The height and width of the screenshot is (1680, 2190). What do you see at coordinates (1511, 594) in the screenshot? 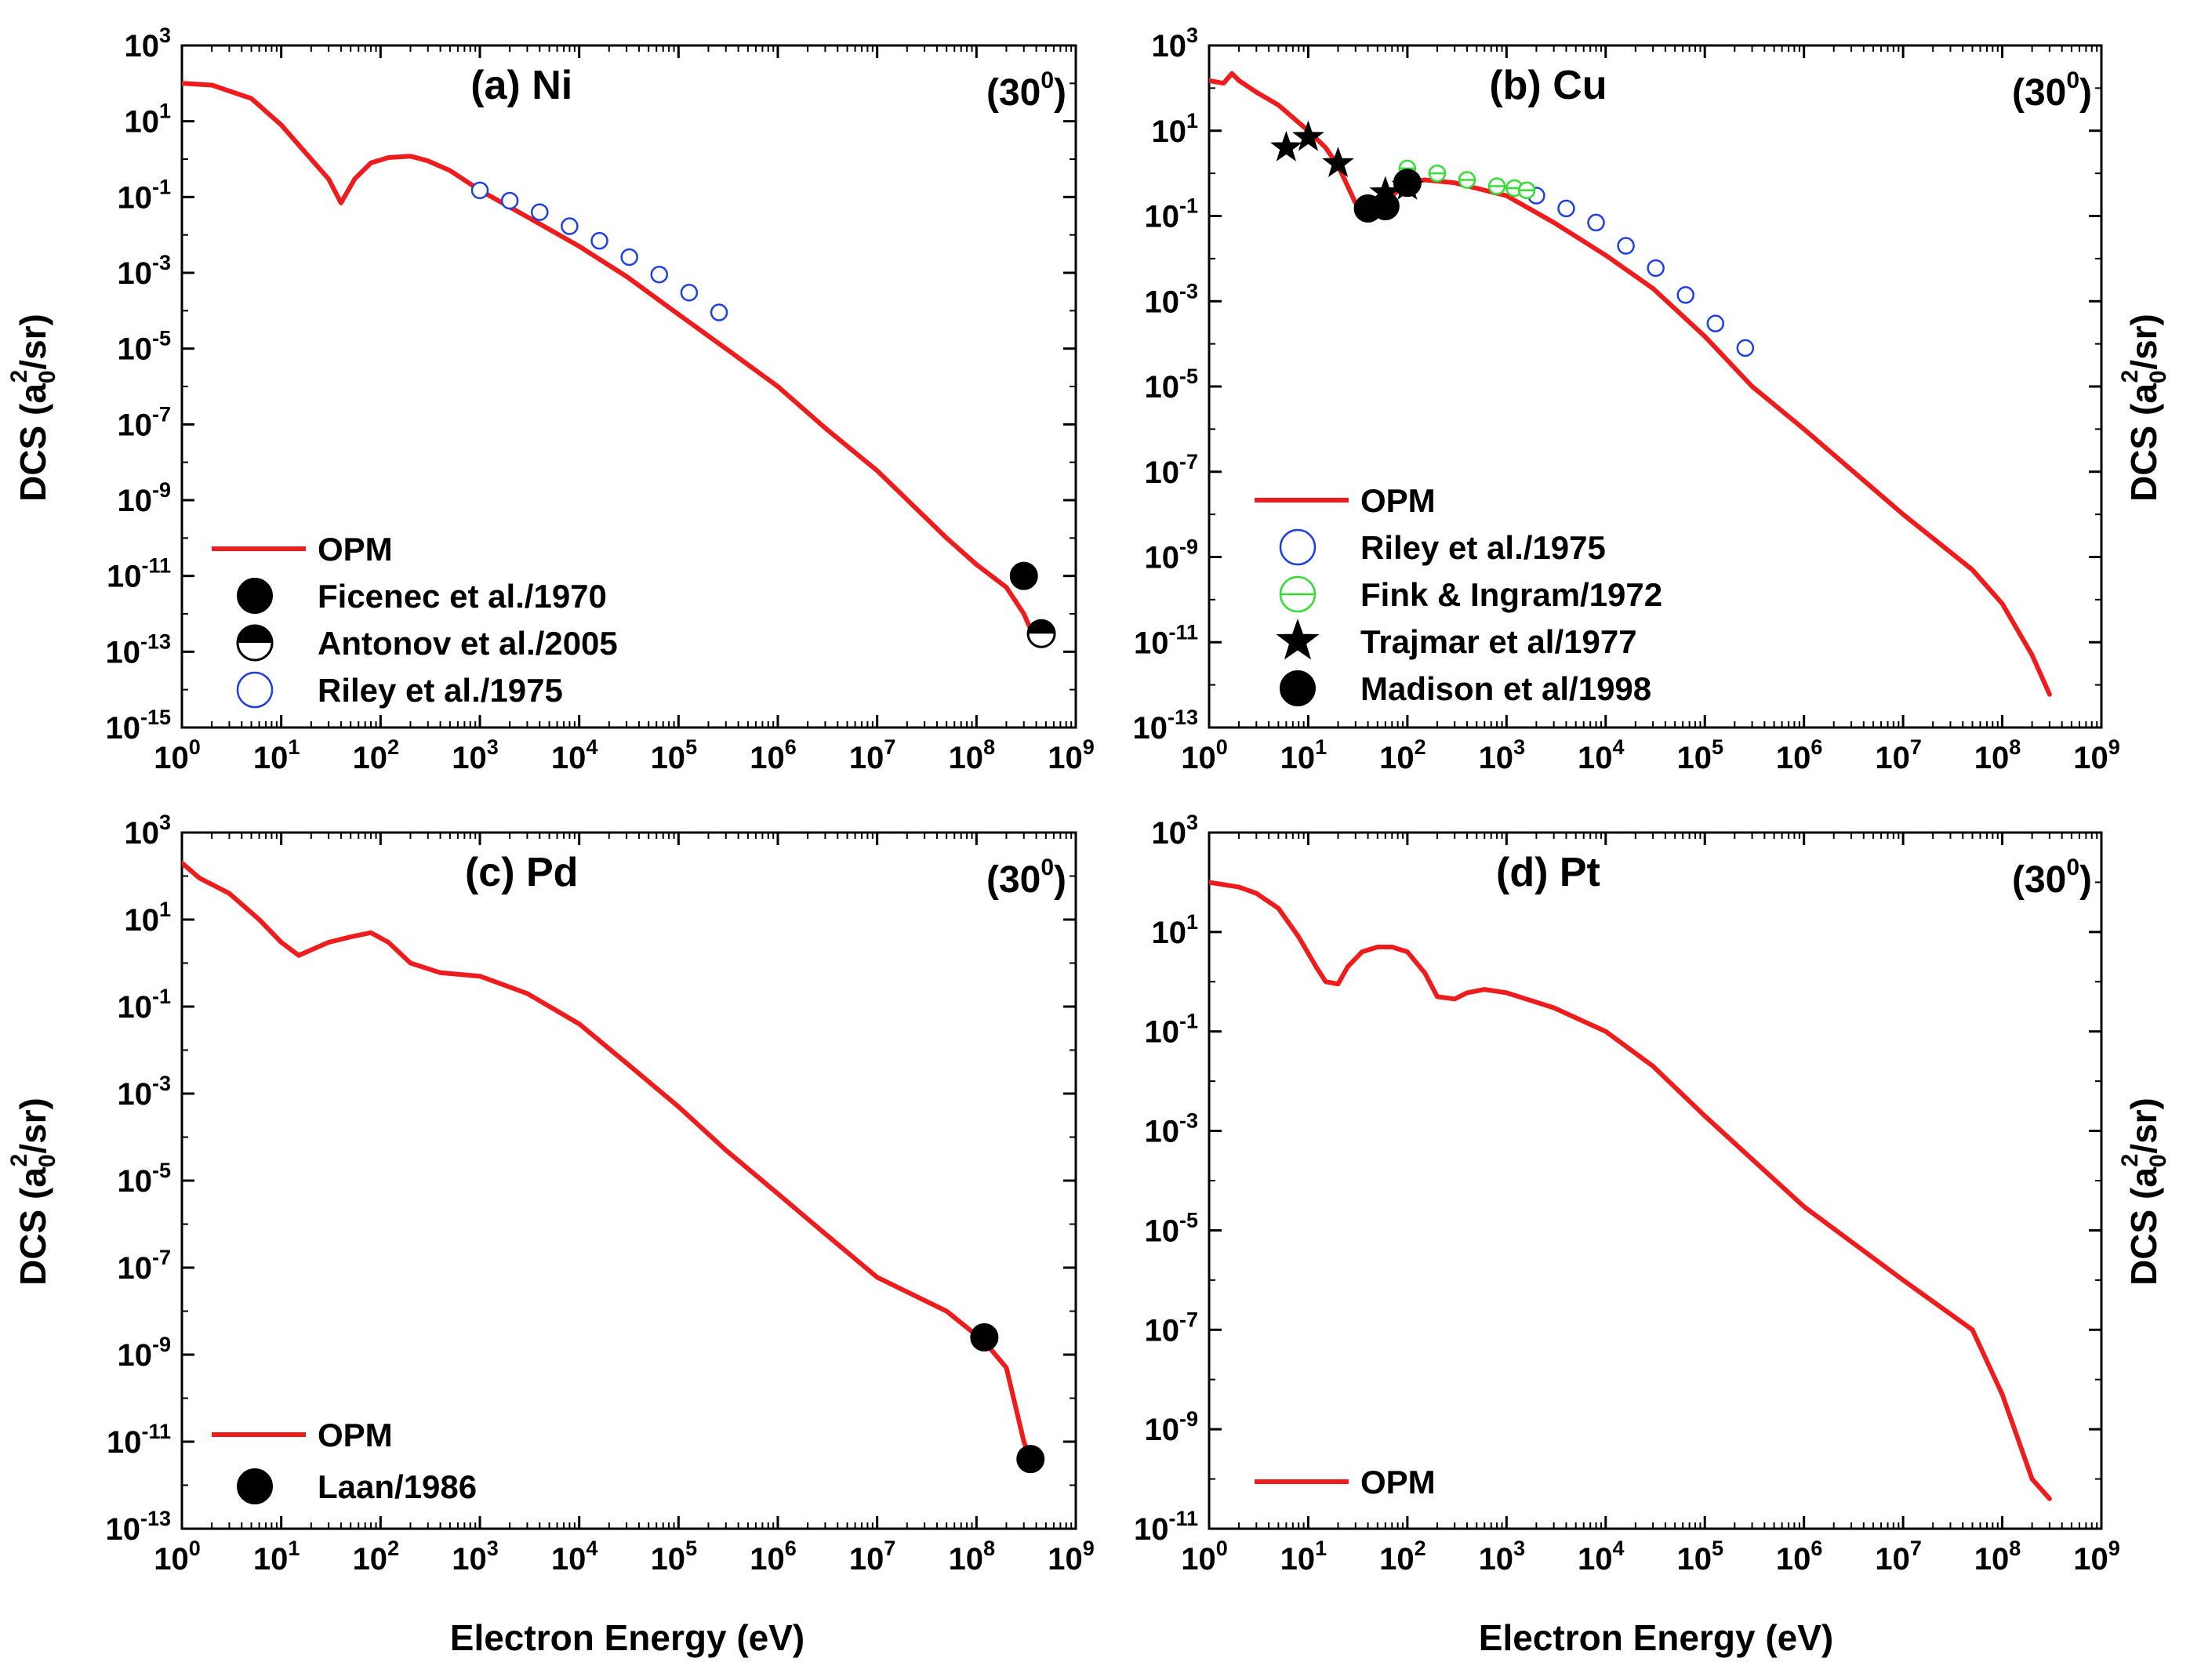
I see `legend-label: Fink & Ingram/1972` at bounding box center [1511, 594].